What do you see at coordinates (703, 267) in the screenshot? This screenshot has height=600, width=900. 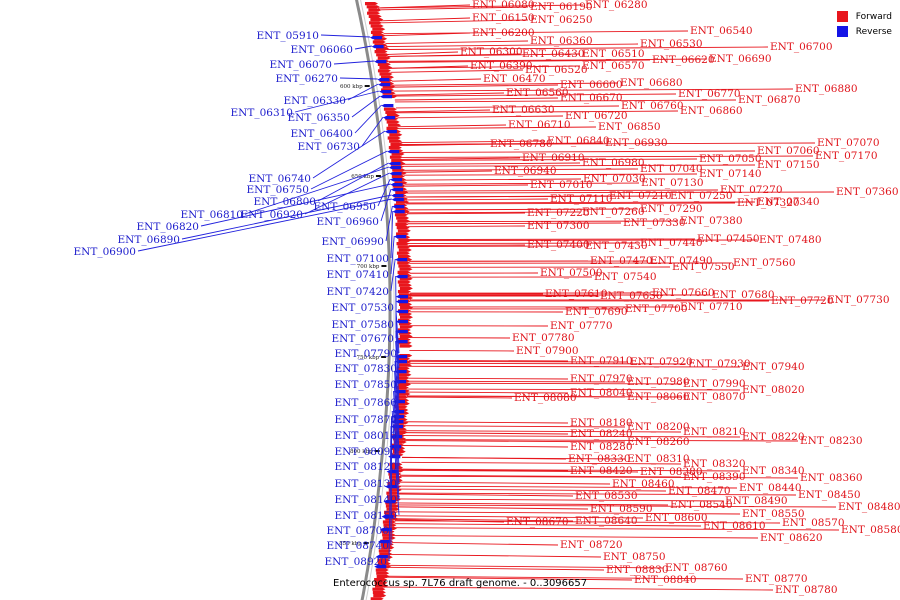 I see `forward-gene-label: ENT_07550` at bounding box center [703, 267].